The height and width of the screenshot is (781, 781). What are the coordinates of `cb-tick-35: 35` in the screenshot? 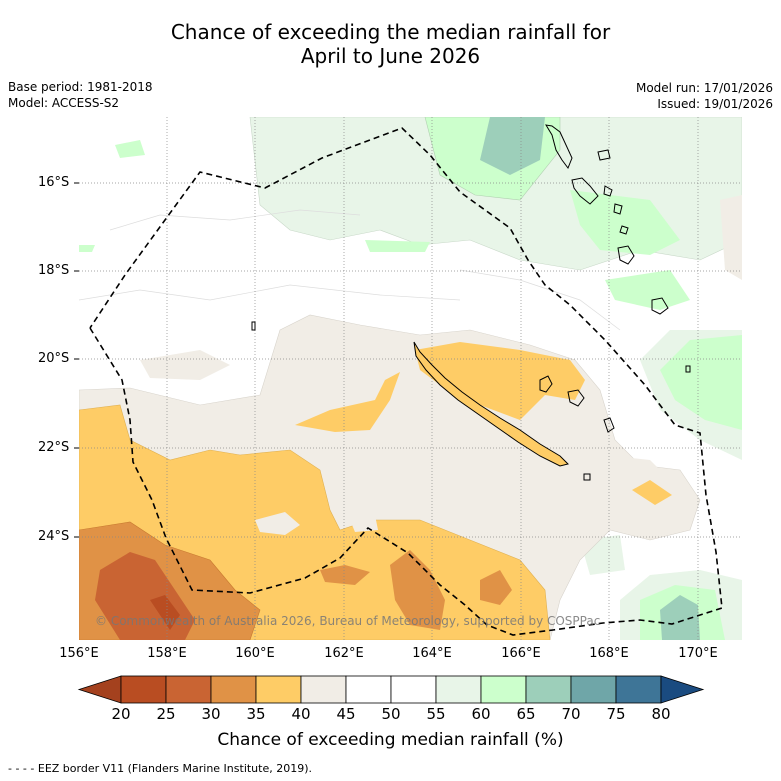 It's located at (256, 714).